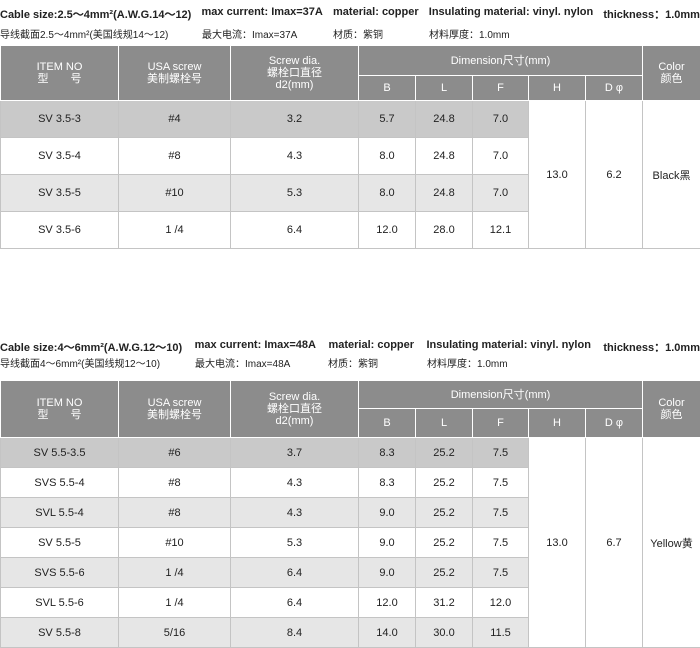  What do you see at coordinates (511, 12) in the screenshot?
I see `spec-item: Insulating material: vinyl. nylon` at bounding box center [511, 12].